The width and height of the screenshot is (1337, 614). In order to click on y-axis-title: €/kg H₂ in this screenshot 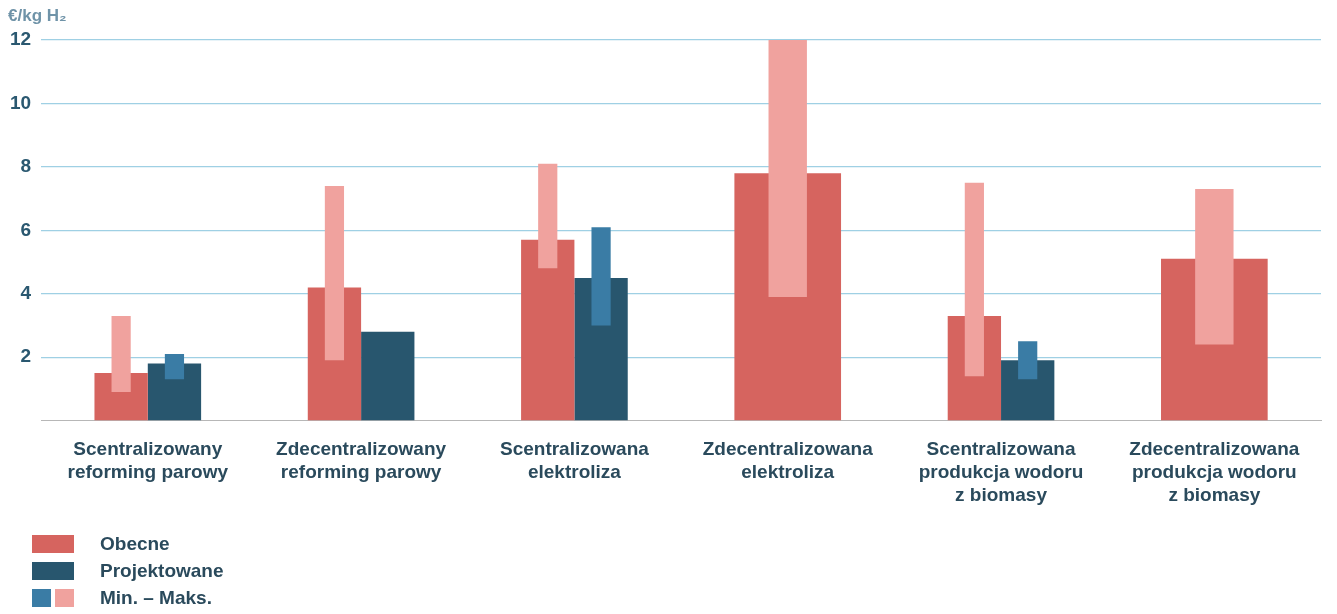, I will do `click(37, 16)`.